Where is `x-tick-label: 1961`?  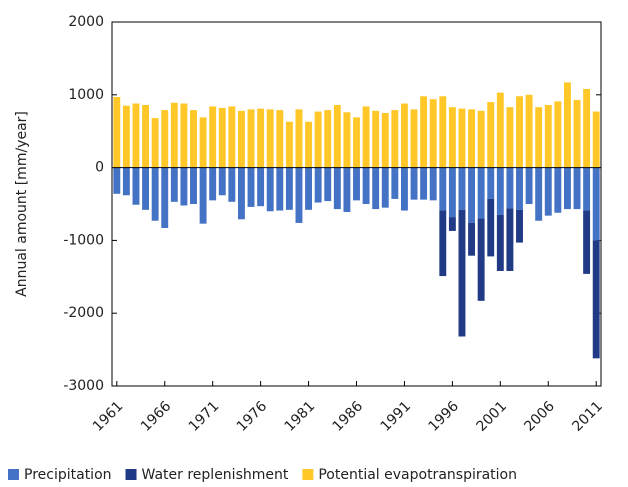
x-tick-label: 1961 is located at coordinates (108, 416).